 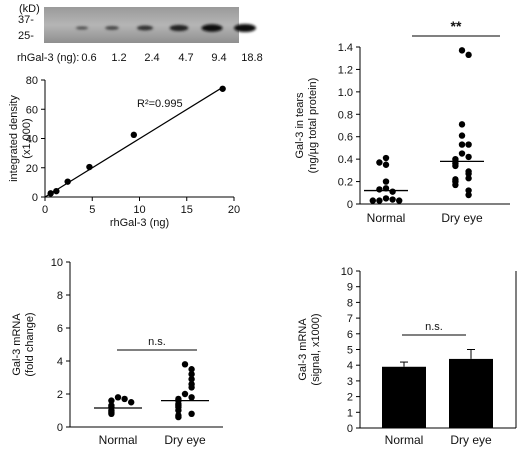 What do you see at coordinates (139, 210) in the screenshot?
I see `x-tick-label: 10` at bounding box center [139, 210].